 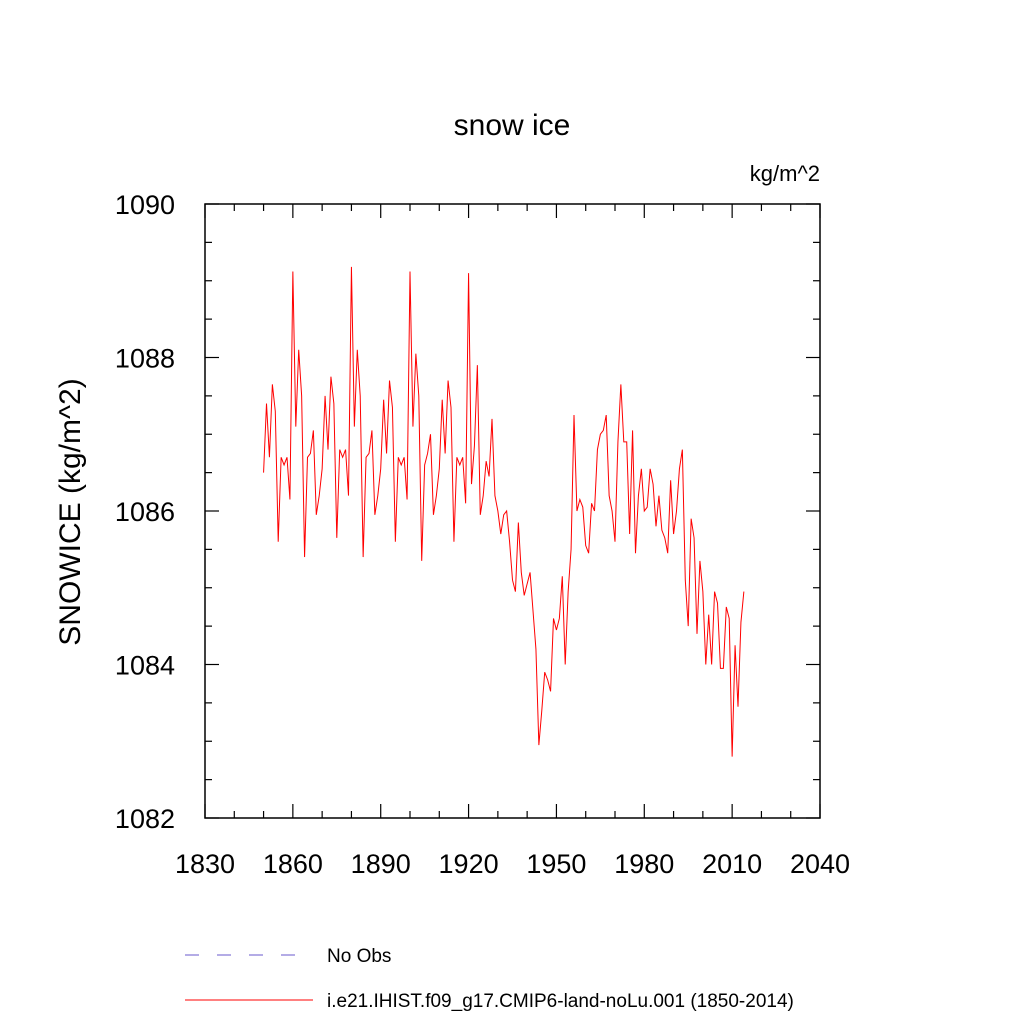 I want to click on x-tick-label: 1950, so click(x=556, y=864).